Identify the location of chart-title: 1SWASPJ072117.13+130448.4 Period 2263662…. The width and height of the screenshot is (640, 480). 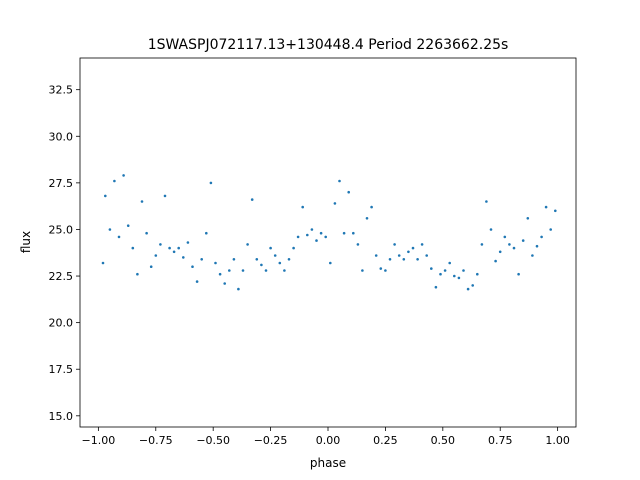
(328, 45).